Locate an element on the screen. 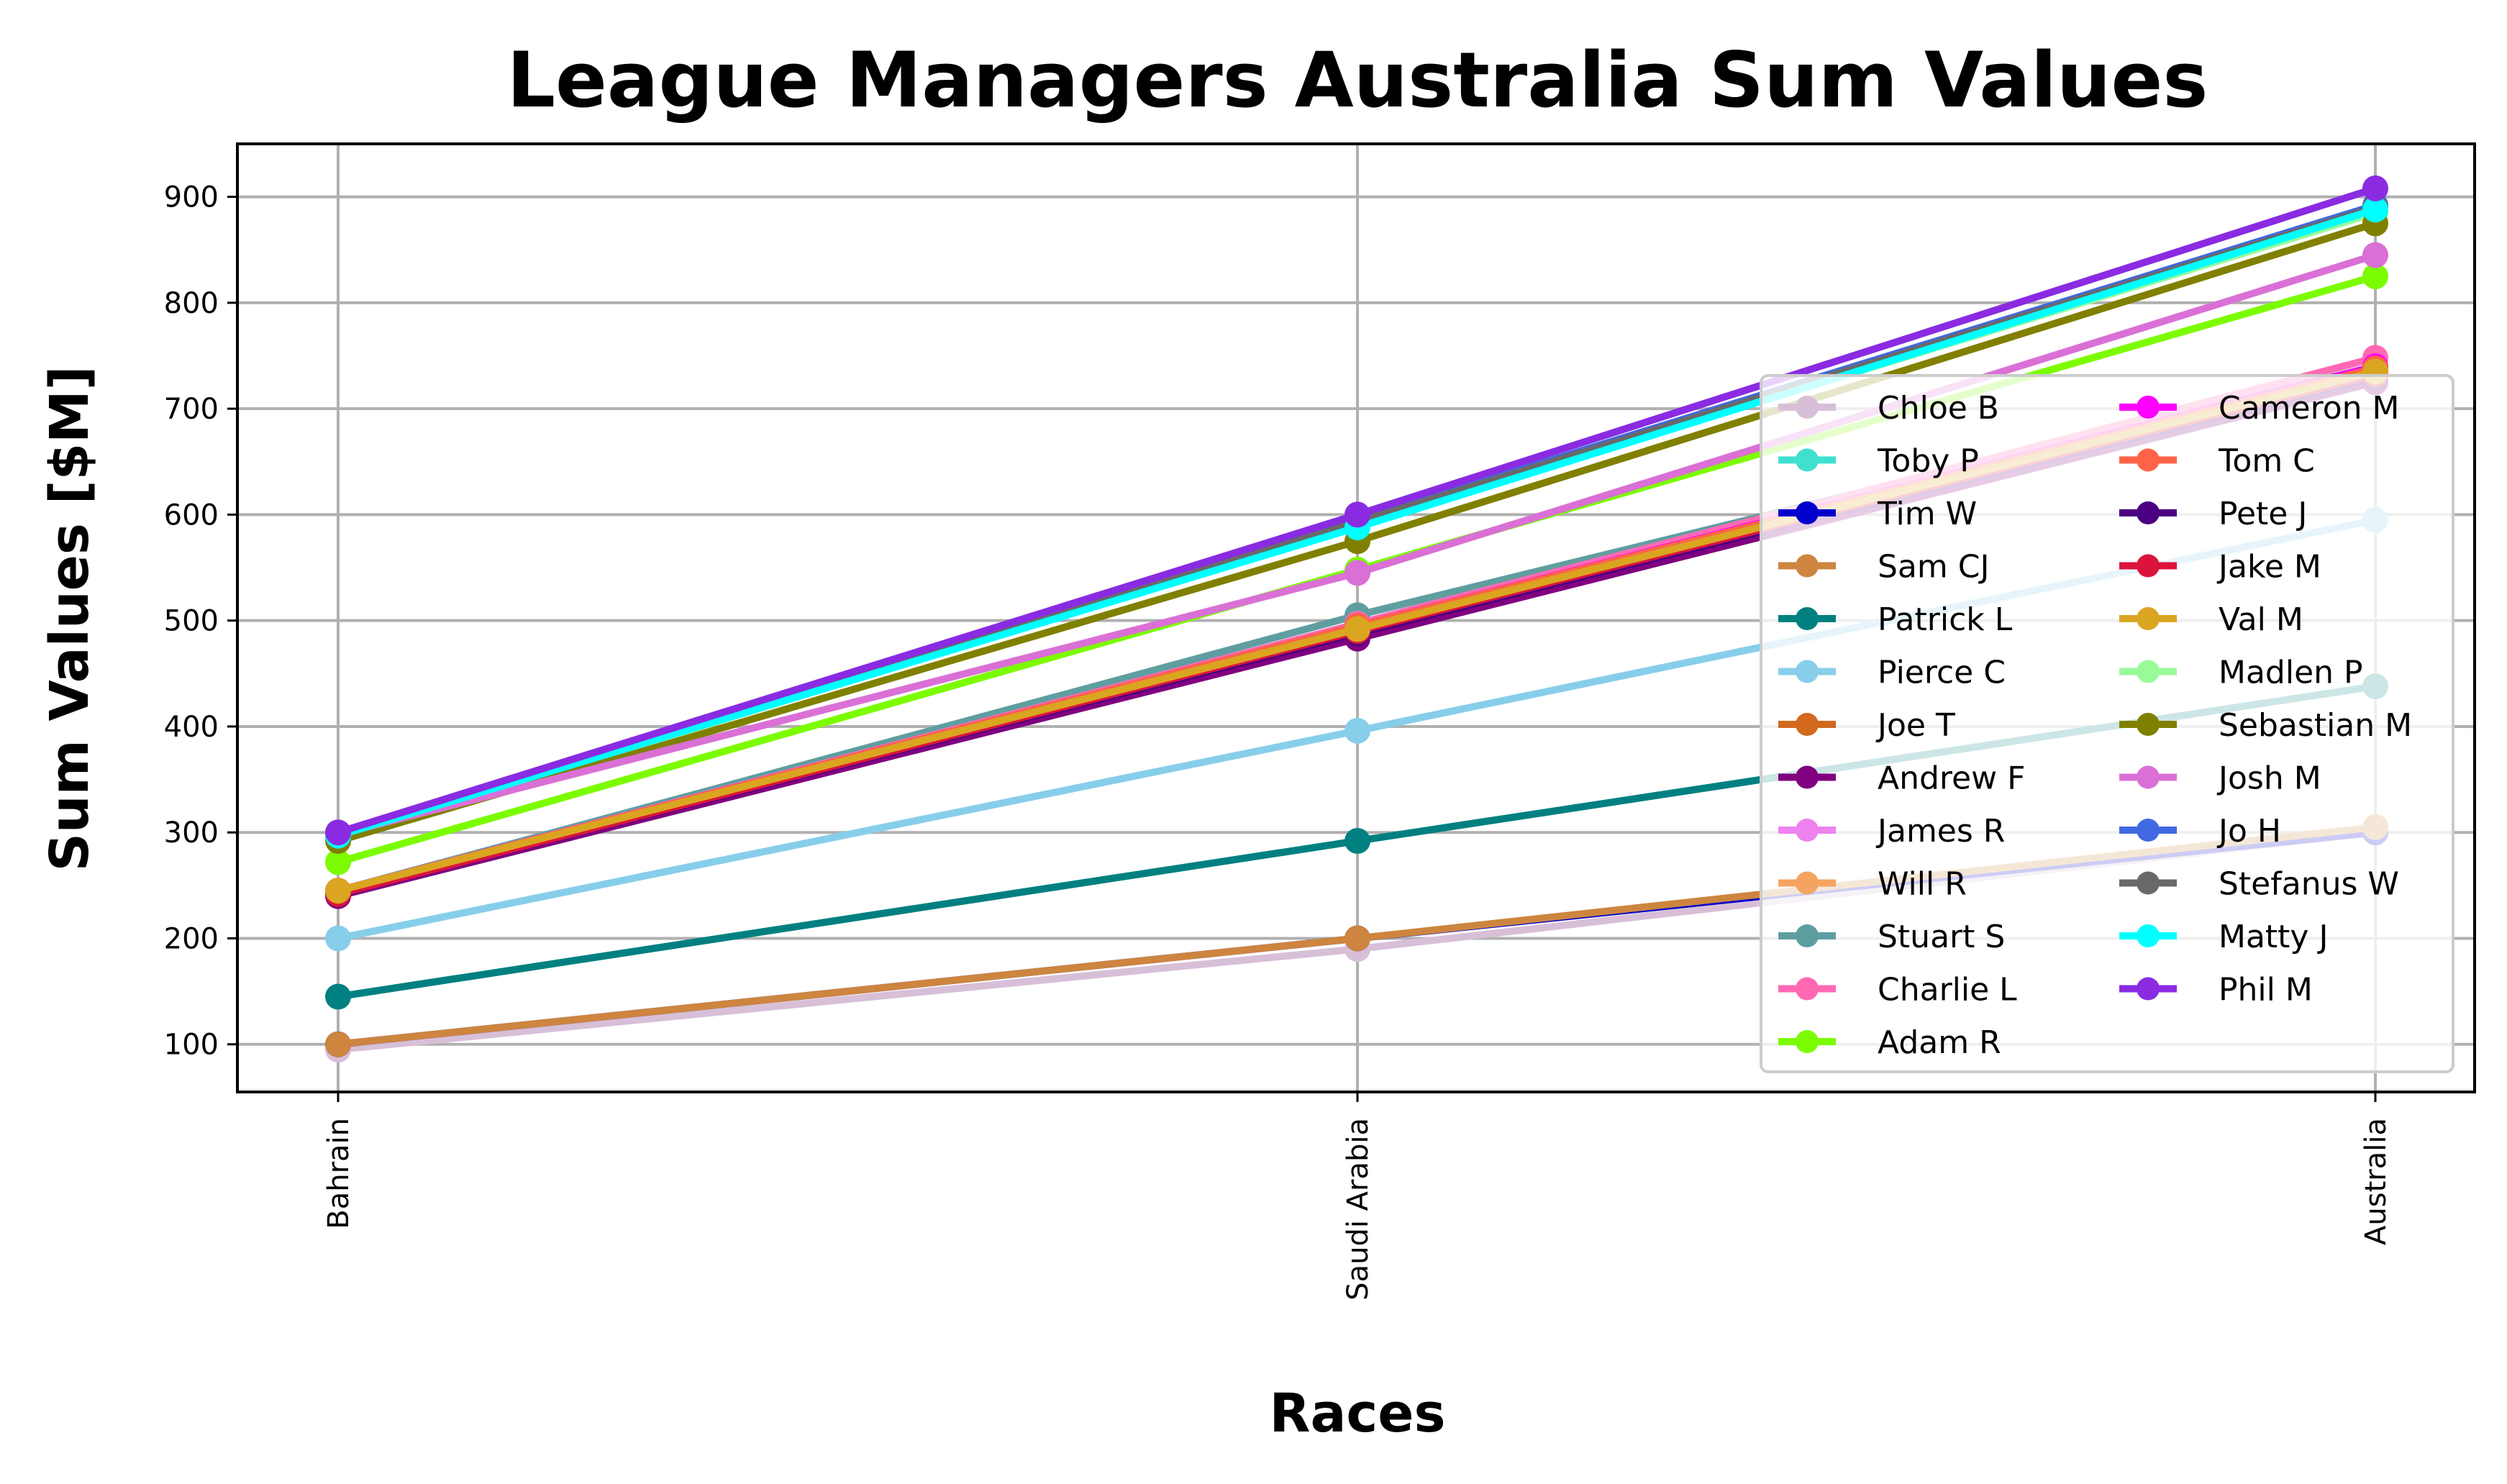 The image size is (2507, 1484). legend-entry: Patrick L is located at coordinates (1896, 620).